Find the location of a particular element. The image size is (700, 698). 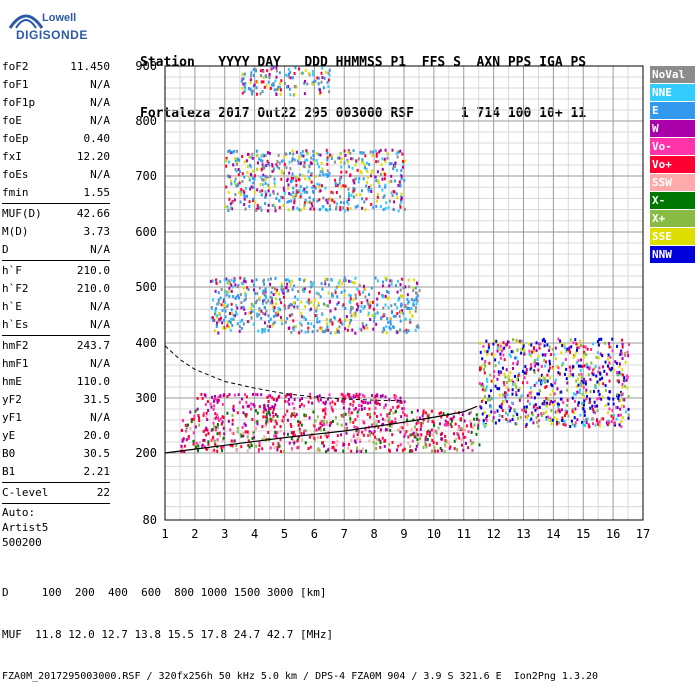

param-value: 31.5 is located at coordinates (97, 399).